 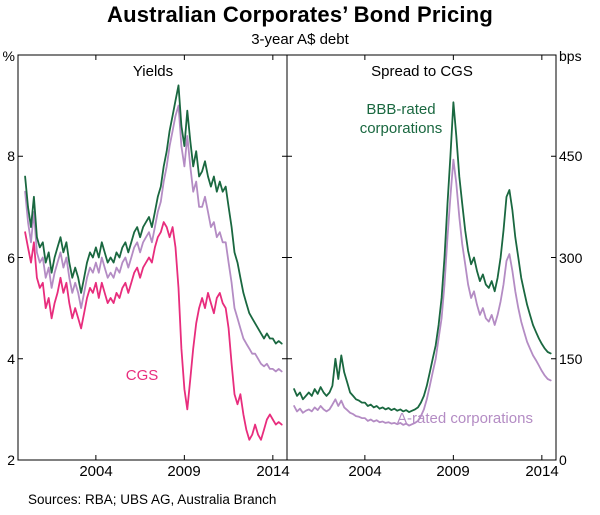 What do you see at coordinates (571, 359) in the screenshot?
I see `y-tick-label-right-150: 150` at bounding box center [571, 359].